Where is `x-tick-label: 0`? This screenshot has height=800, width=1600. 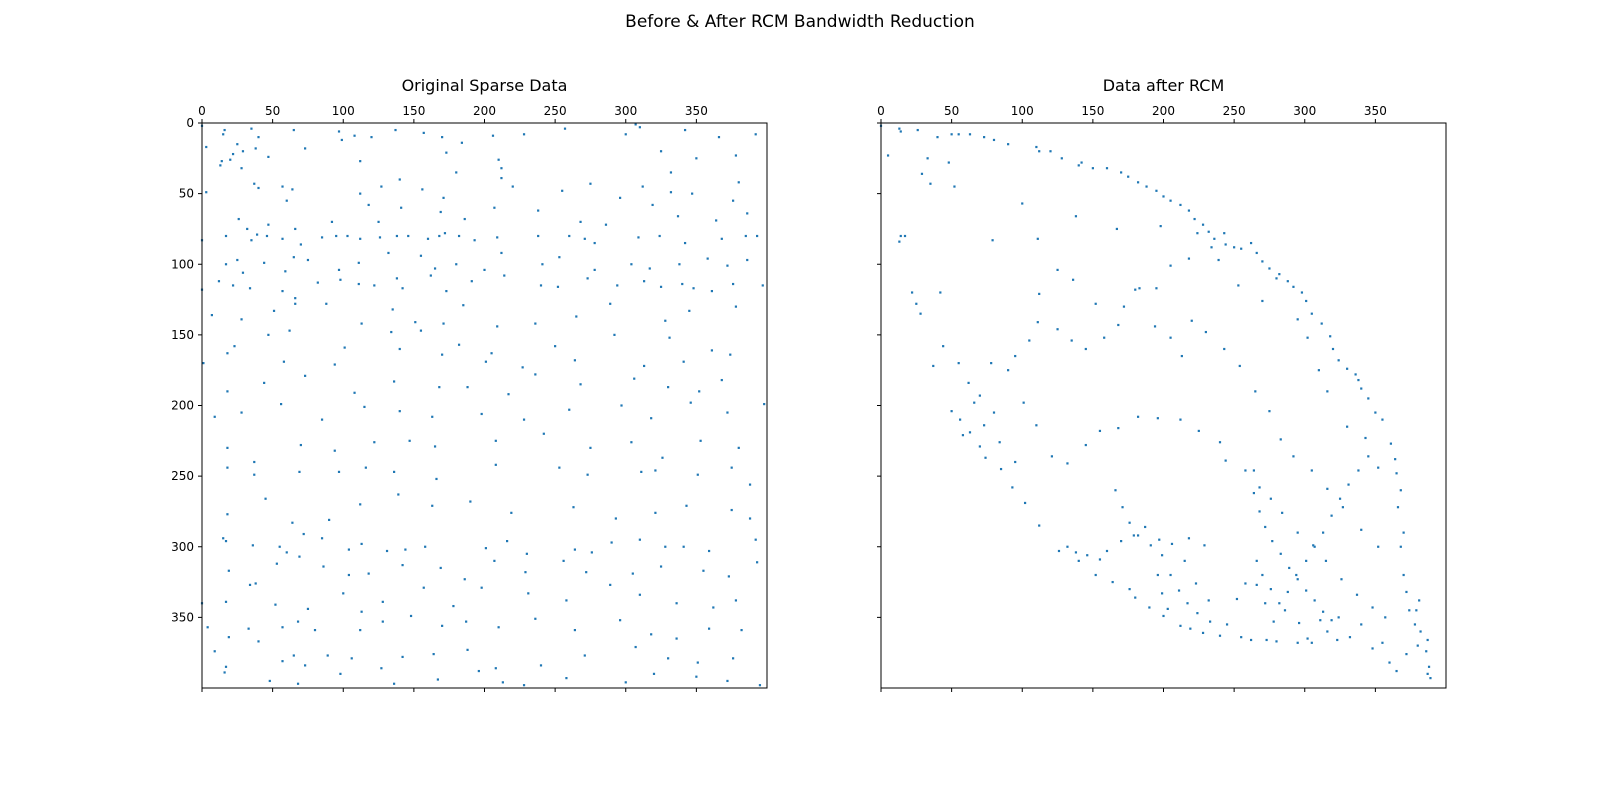
x-tick-label: 0 is located at coordinates (202, 111).